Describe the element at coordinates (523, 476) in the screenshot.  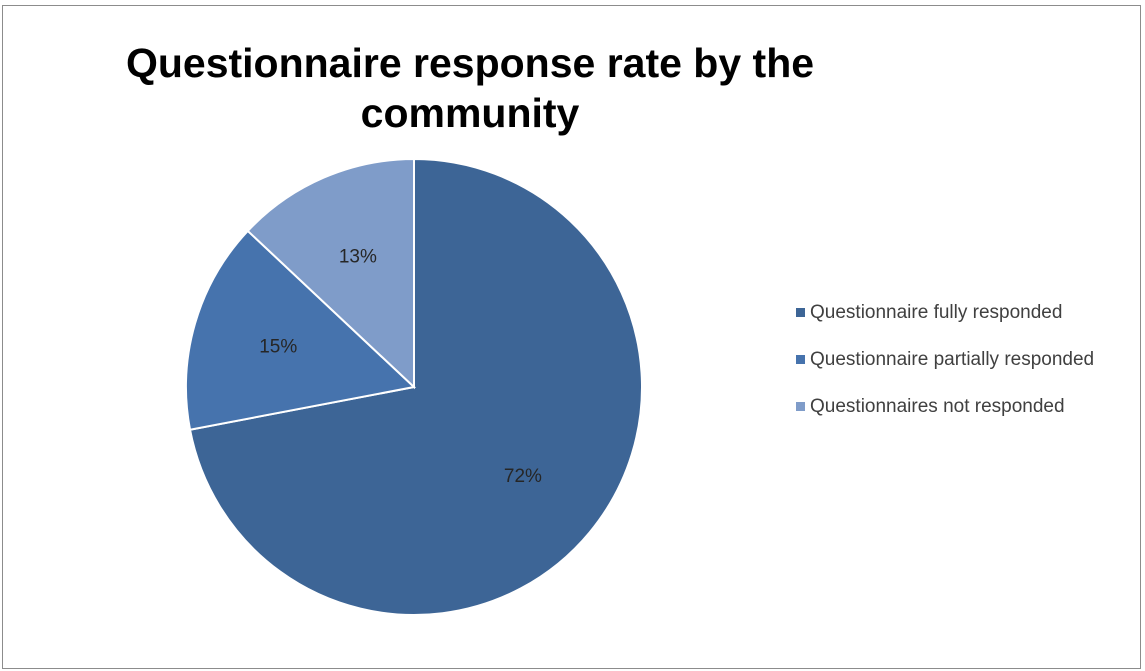
I see `data-label-fully-responded: 72%` at that location.